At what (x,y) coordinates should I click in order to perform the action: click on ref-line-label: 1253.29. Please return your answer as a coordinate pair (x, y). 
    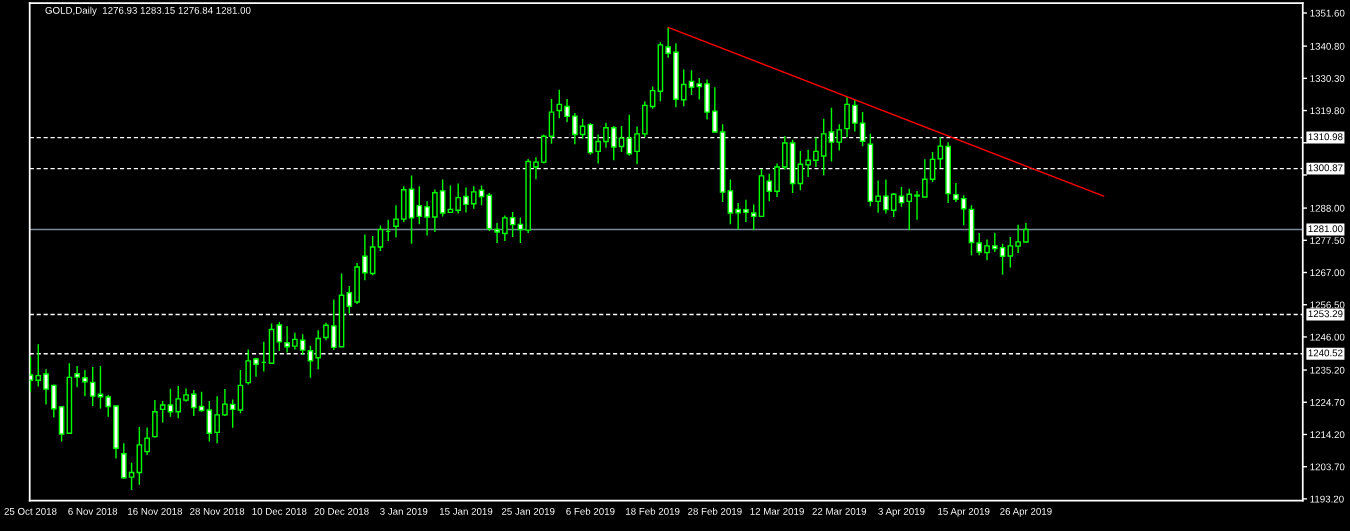
    Looking at the image, I should click on (1325, 314).